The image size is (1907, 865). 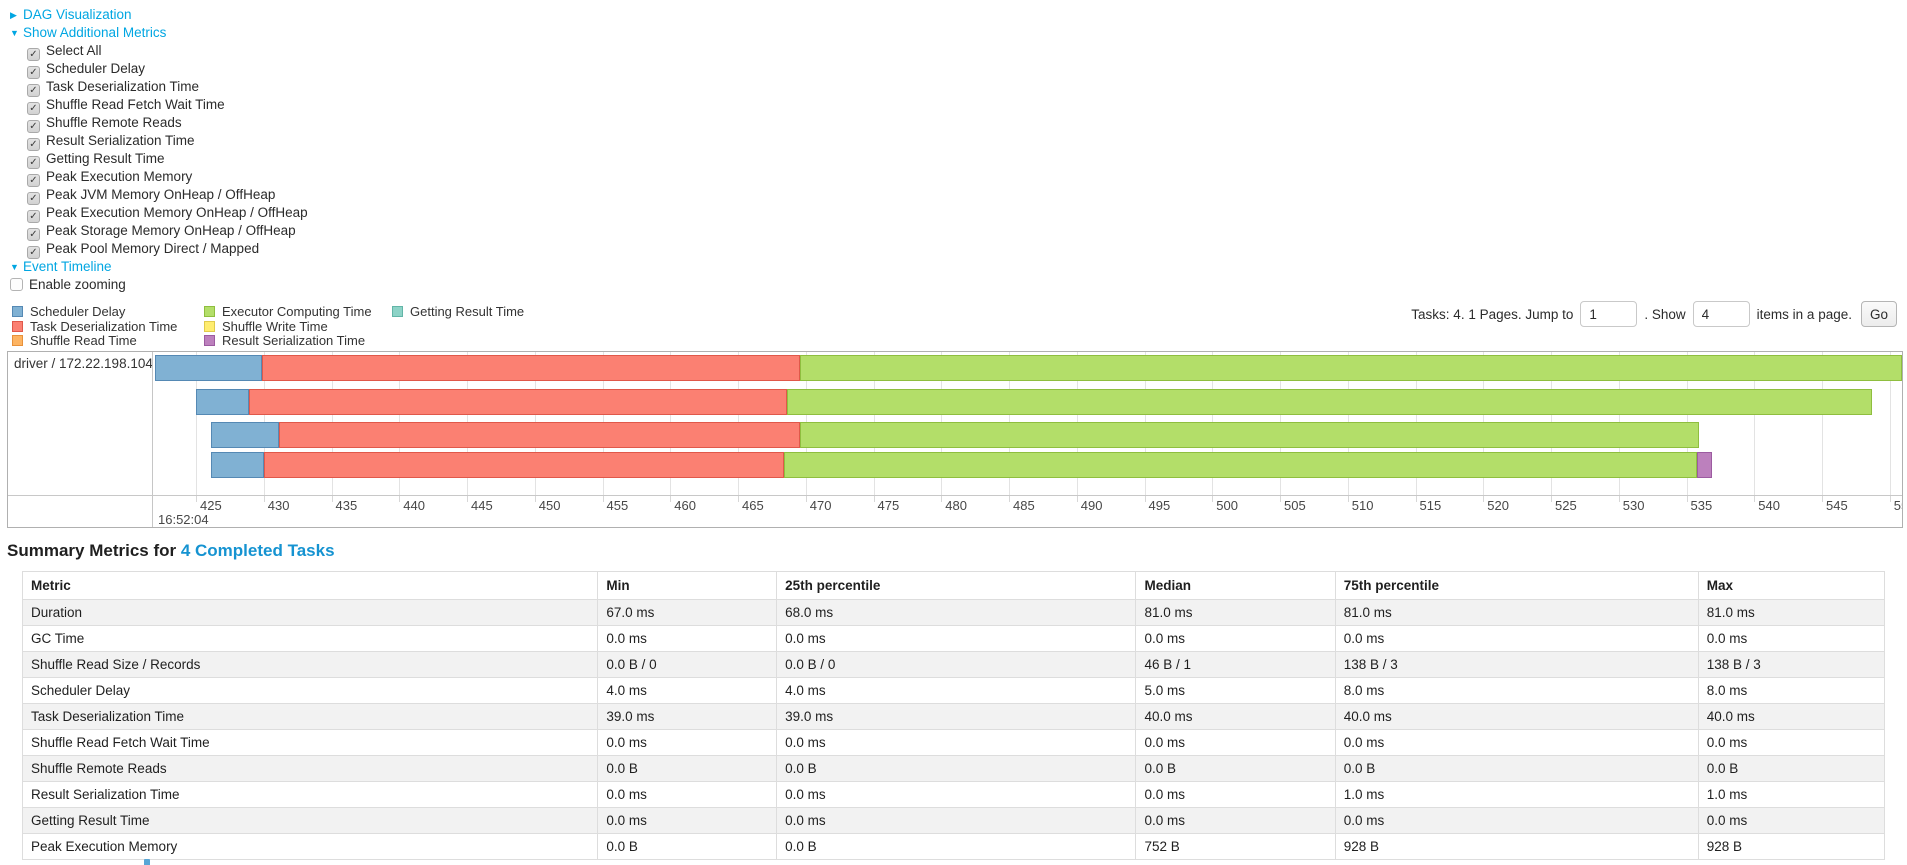 I want to click on tick-label: 475, so click(x=888, y=505).